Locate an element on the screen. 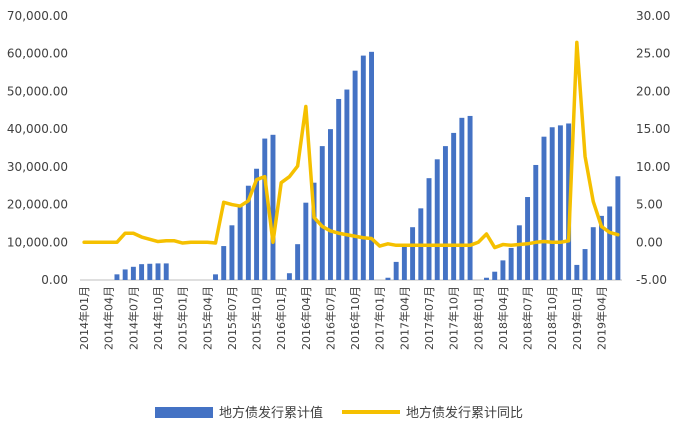 This screenshot has width=680, height=434. y-axis-right-tick-label: 5.00 is located at coordinates (649, 205).